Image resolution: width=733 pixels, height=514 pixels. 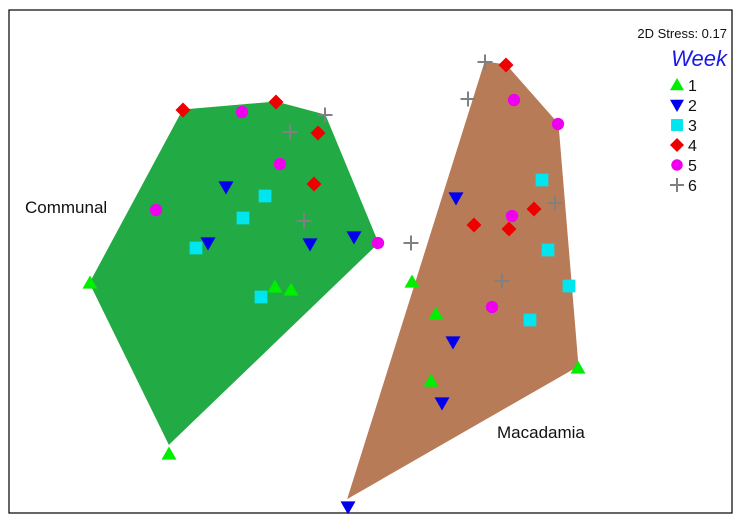 What do you see at coordinates (692, 166) in the screenshot?
I see `legend-label-5: 5` at bounding box center [692, 166].